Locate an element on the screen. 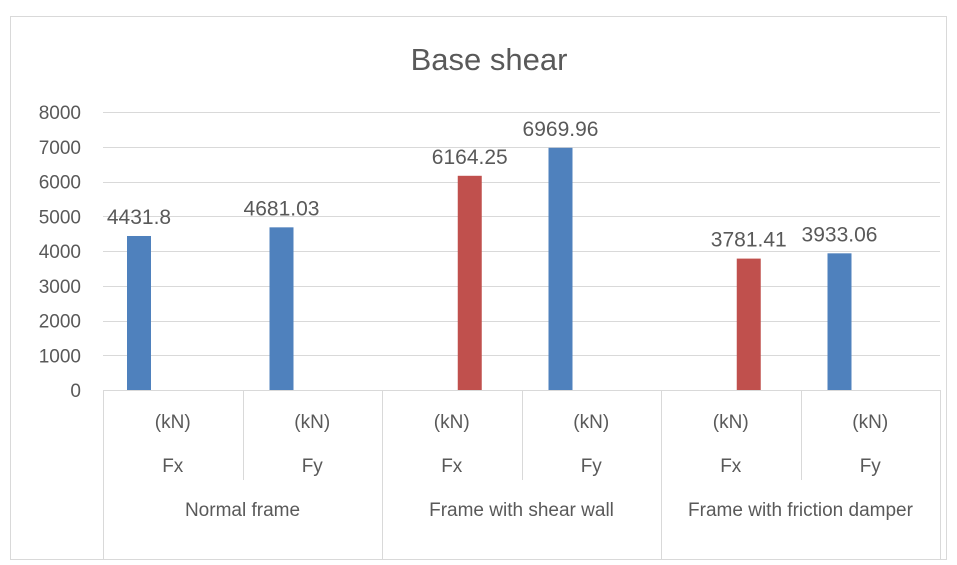  data-label: 4681.03 is located at coordinates (282, 208).